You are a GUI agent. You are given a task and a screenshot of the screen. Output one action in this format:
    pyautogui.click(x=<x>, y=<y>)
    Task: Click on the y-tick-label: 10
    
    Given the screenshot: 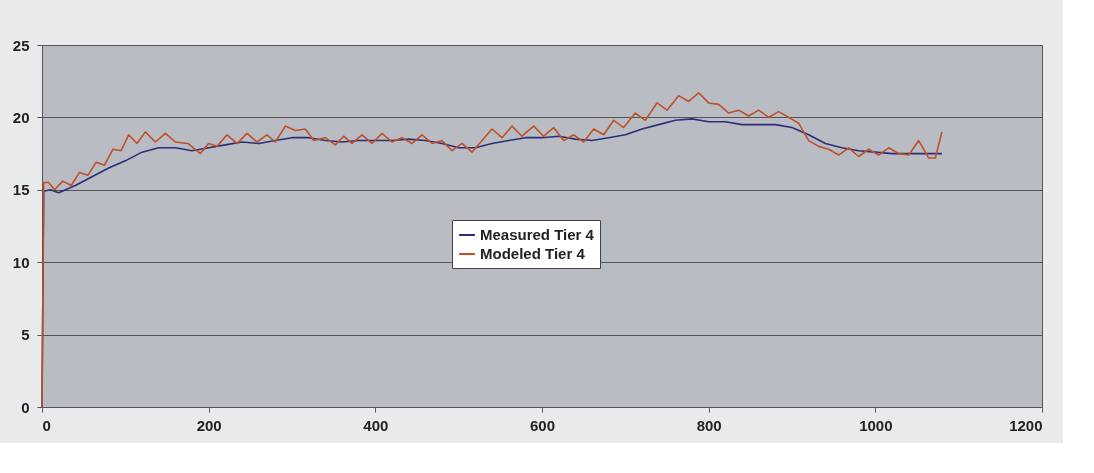 What is the action you would take?
    pyautogui.click(x=21, y=262)
    